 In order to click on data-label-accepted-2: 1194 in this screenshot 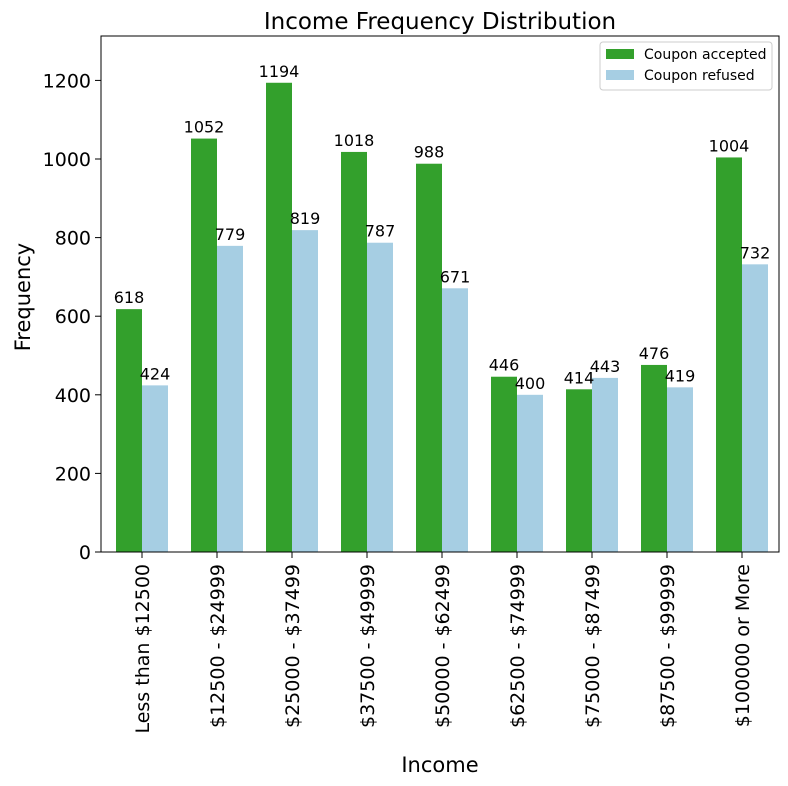, I will do `click(279, 71)`.